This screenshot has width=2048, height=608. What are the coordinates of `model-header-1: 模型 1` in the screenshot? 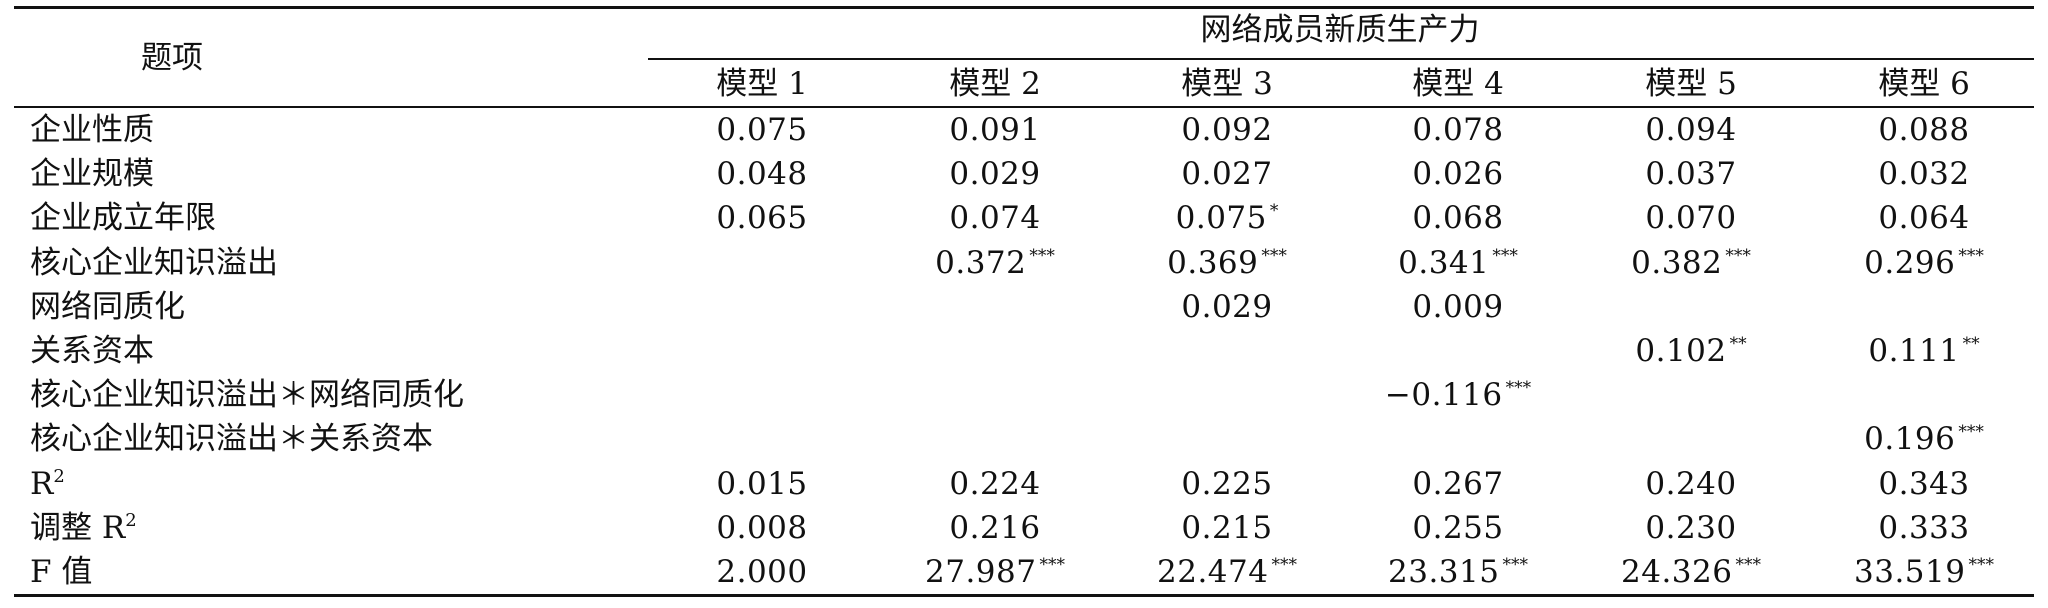 It's located at (762, 84).